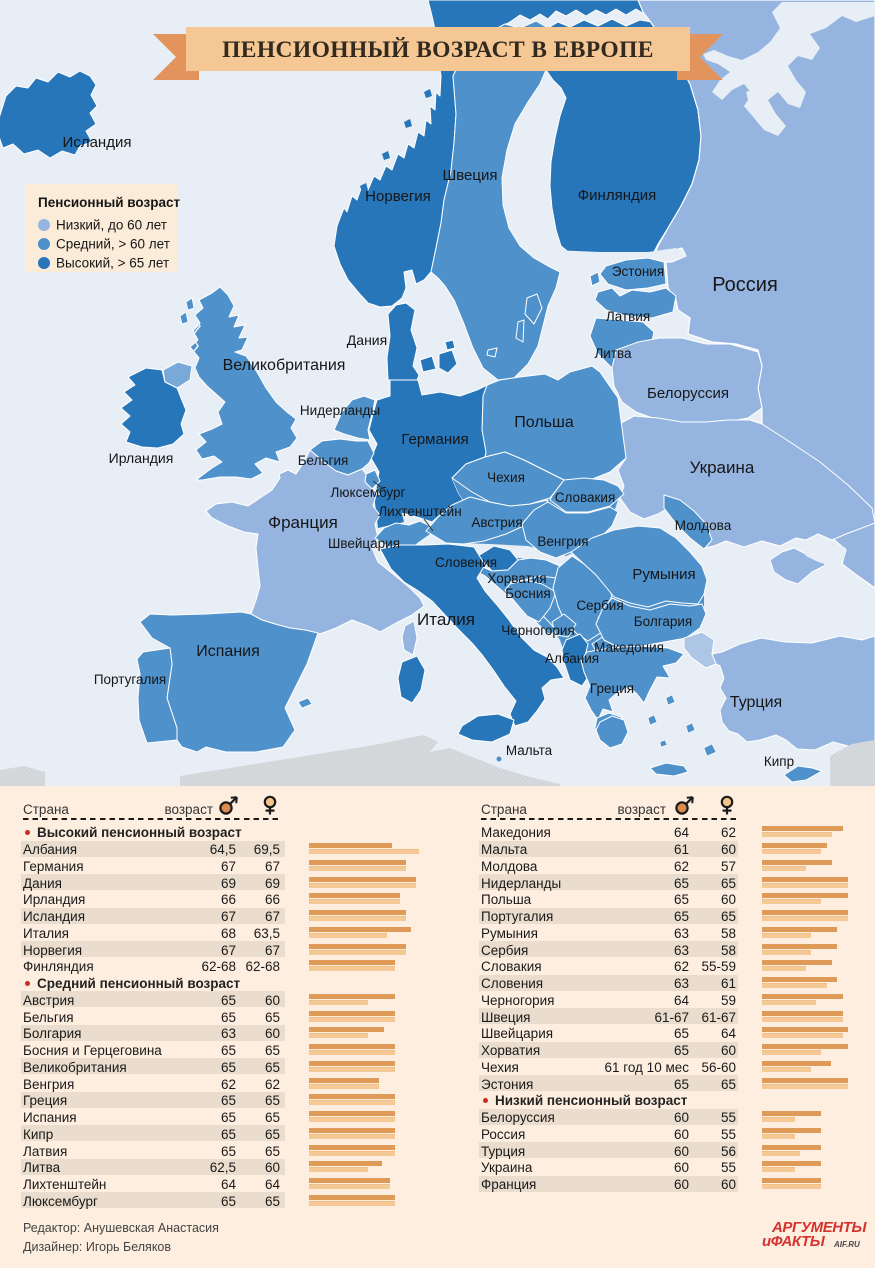 Image resolution: width=875 pixels, height=1268 pixels. Describe the element at coordinates (612, 688) in the screenshot. I see `svg-text: Греция` at that location.